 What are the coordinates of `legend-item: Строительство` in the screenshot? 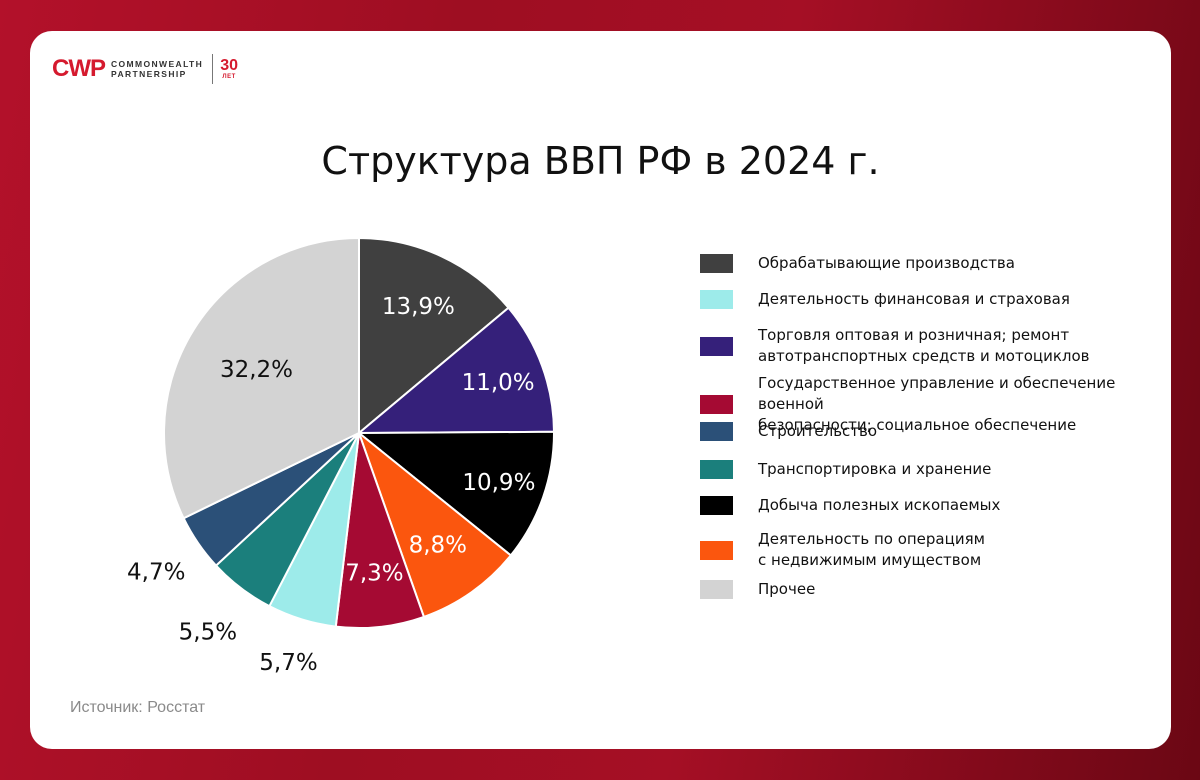 It's located at (788, 431).